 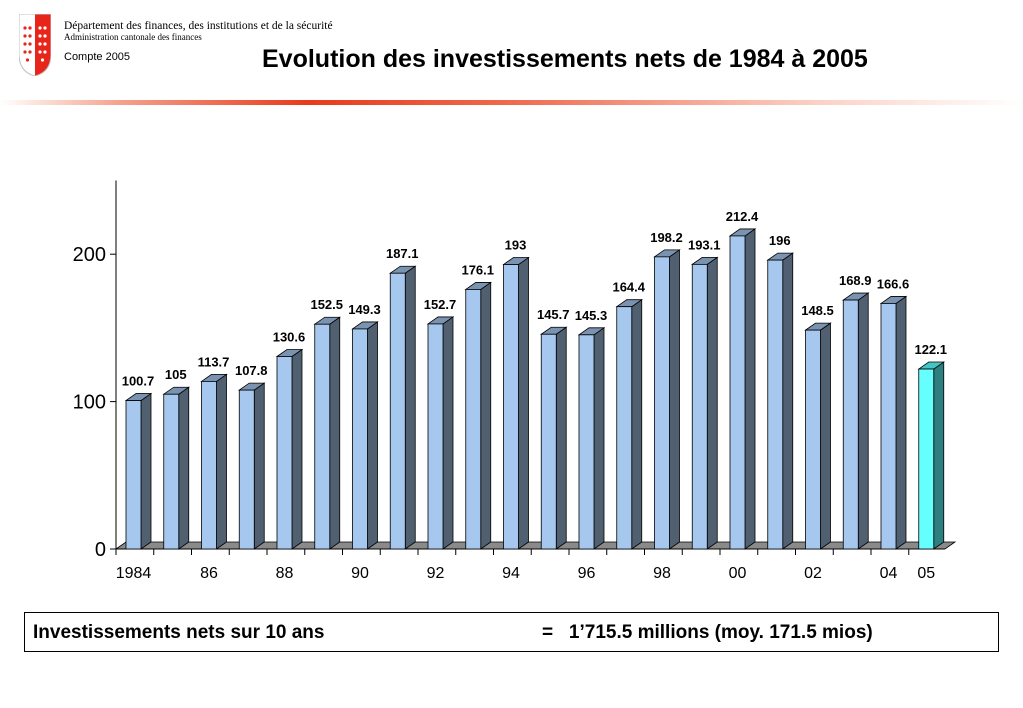 What do you see at coordinates (707, 632) in the screenshot?
I see `summary-value: = 1’715.5 millions (moy. 171.5 mios)` at bounding box center [707, 632].